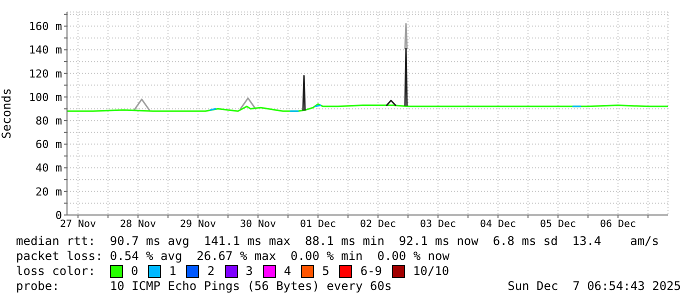 Image resolution: width=697 pixels, height=297 pixels. What do you see at coordinates (618, 224) in the screenshot?
I see `x-tick-label: 06 Dec` at bounding box center [618, 224].